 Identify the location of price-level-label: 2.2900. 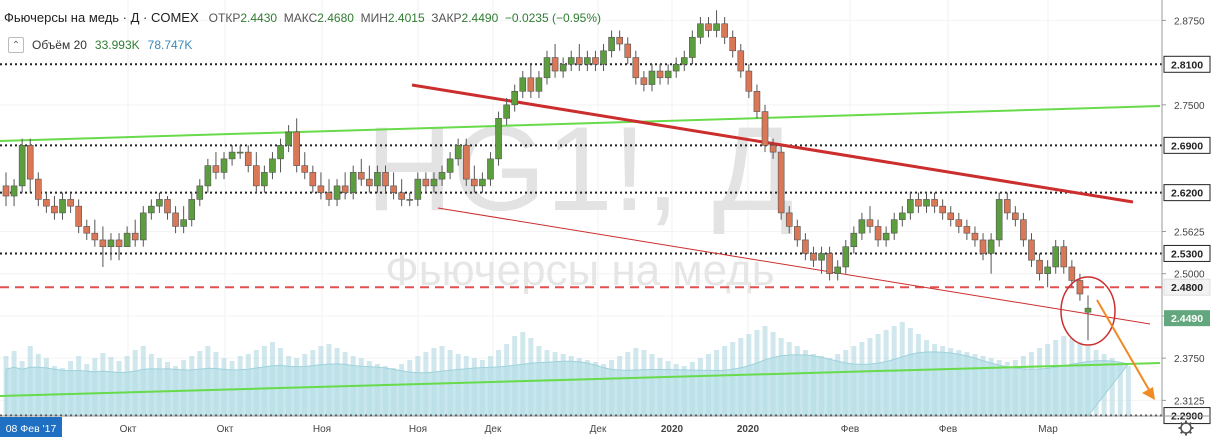
(1187, 417).